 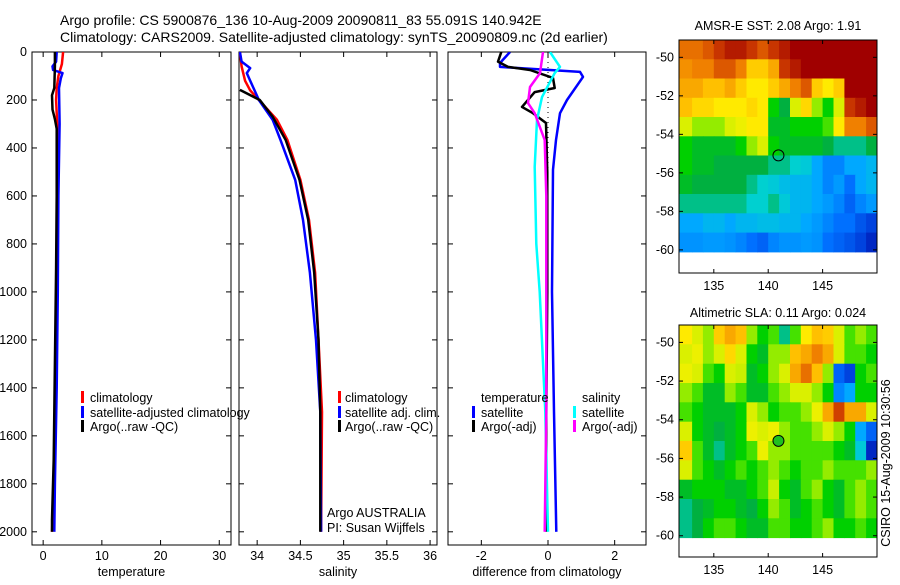 What do you see at coordinates (822, 286) in the screenshot?
I see `x-tick-label: 145` at bounding box center [822, 286].